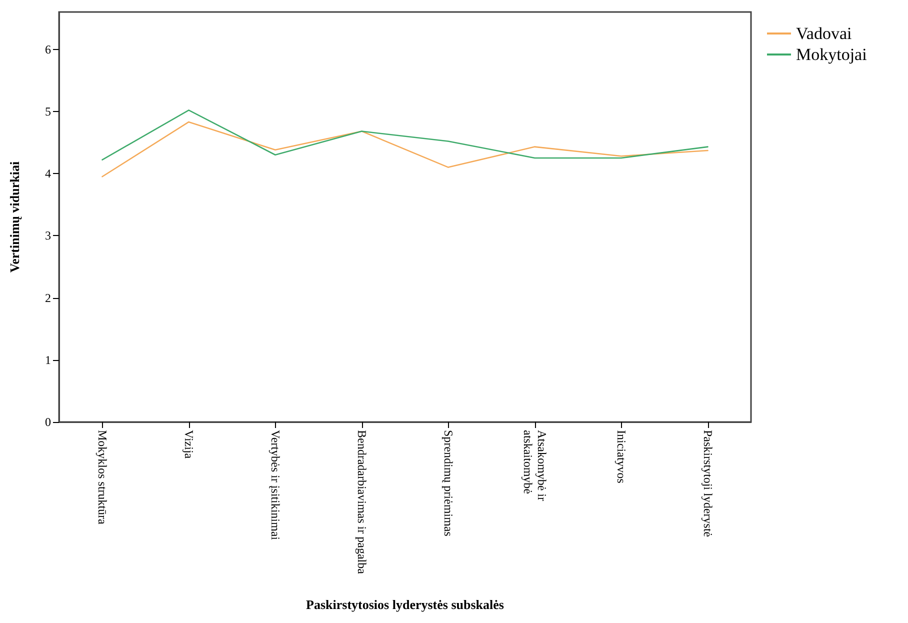 The image size is (908, 623). What do you see at coordinates (621, 457) in the screenshot?
I see `x-tick-label: Iniciatyvos` at bounding box center [621, 457].